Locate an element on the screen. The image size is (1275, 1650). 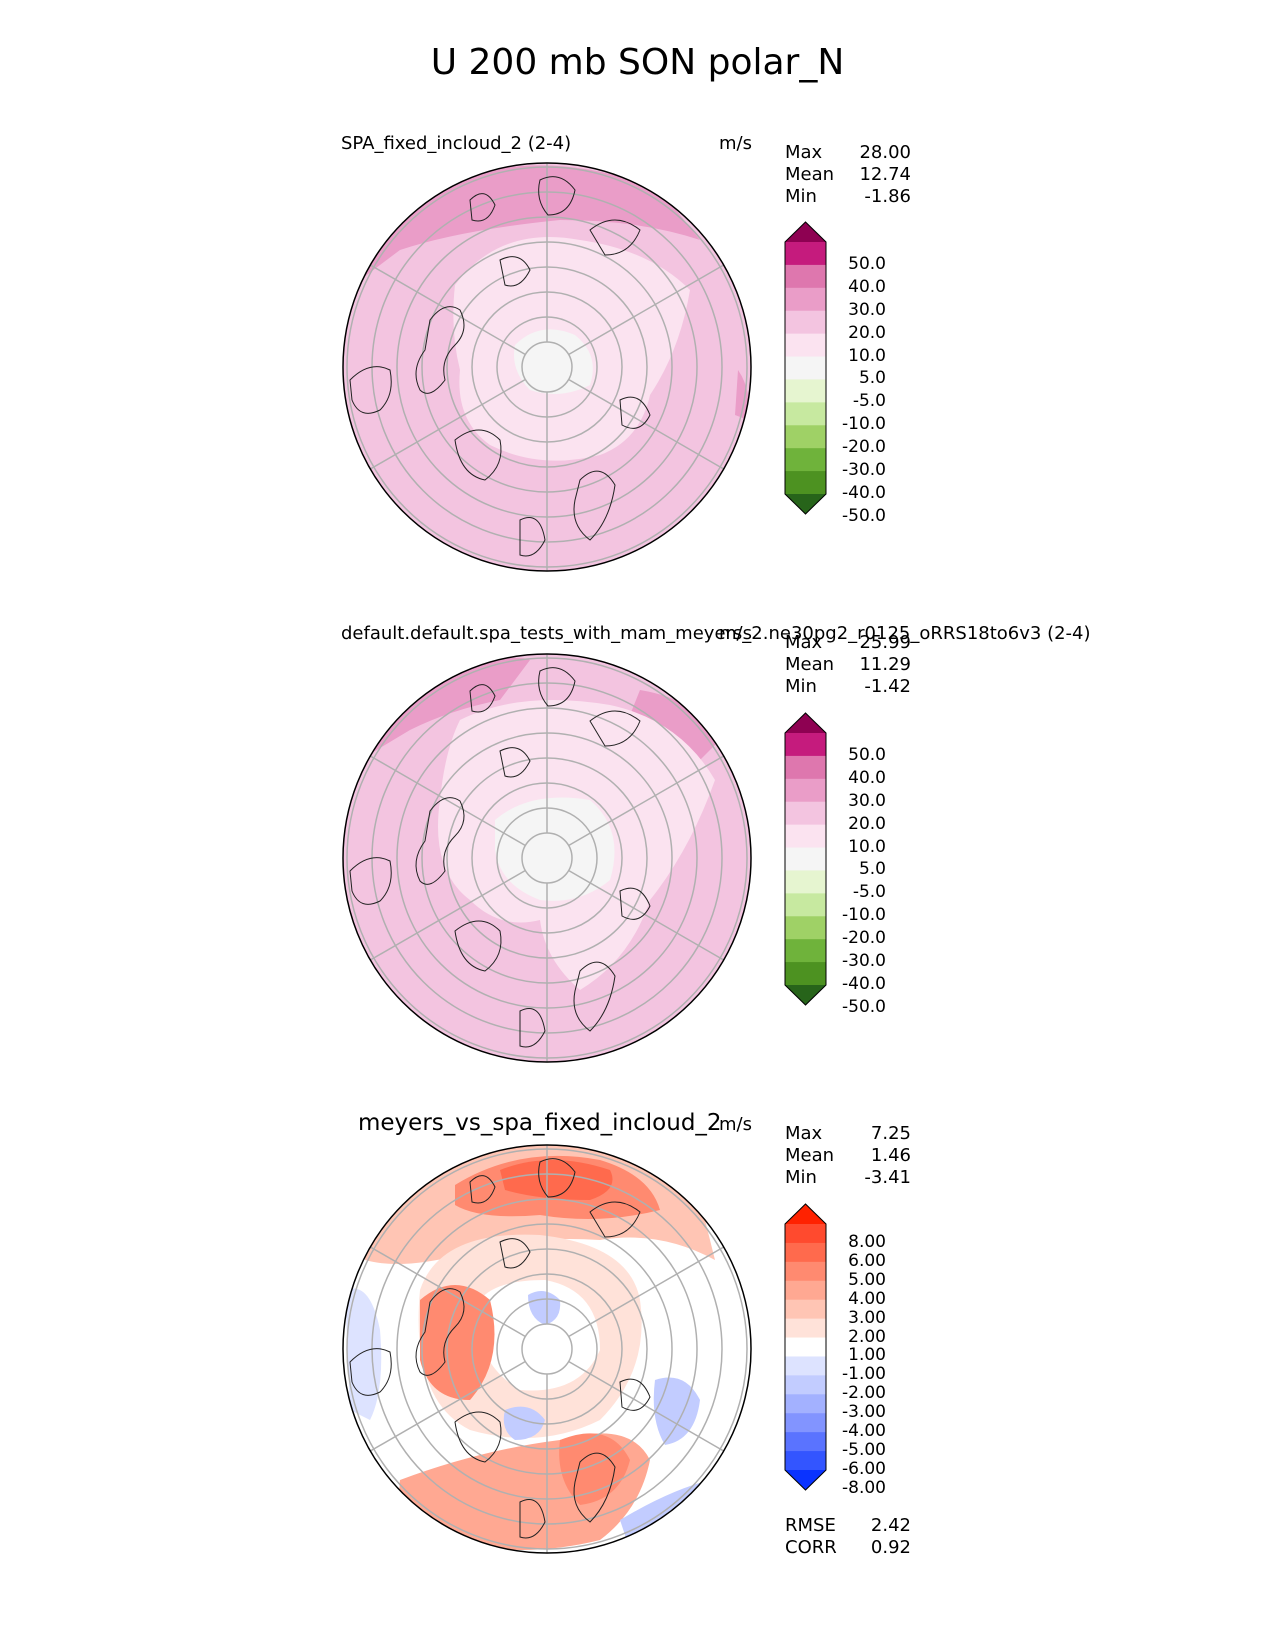
colorbar-3-tick-label: 2.00 is located at coordinates (867, 1336).